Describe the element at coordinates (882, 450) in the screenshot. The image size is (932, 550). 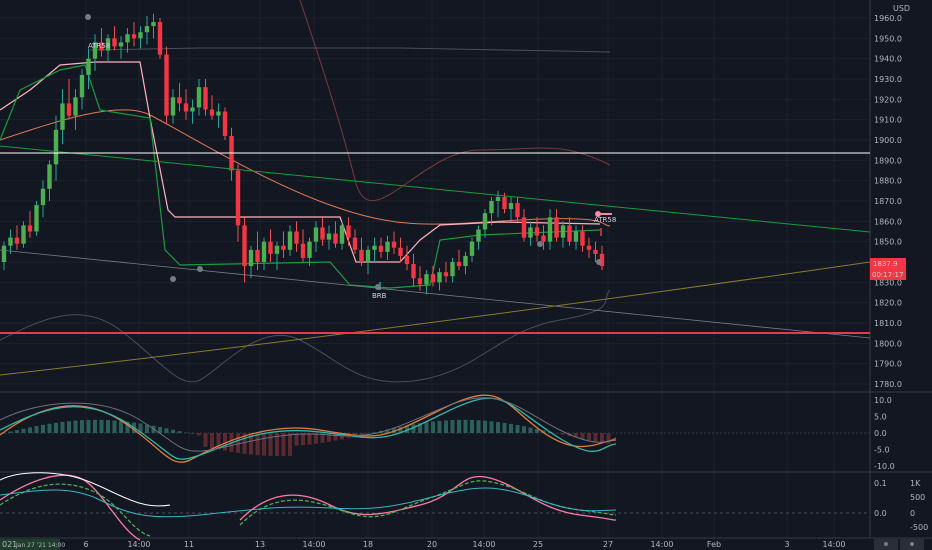
I see `macd-axis-label: -5.0` at that location.